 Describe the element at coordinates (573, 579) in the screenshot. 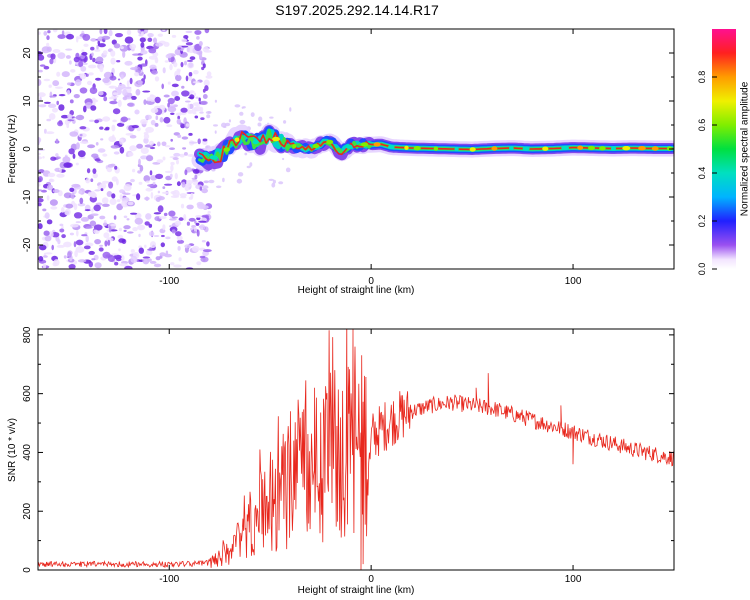

I see `x-tick-label: 100` at that location.